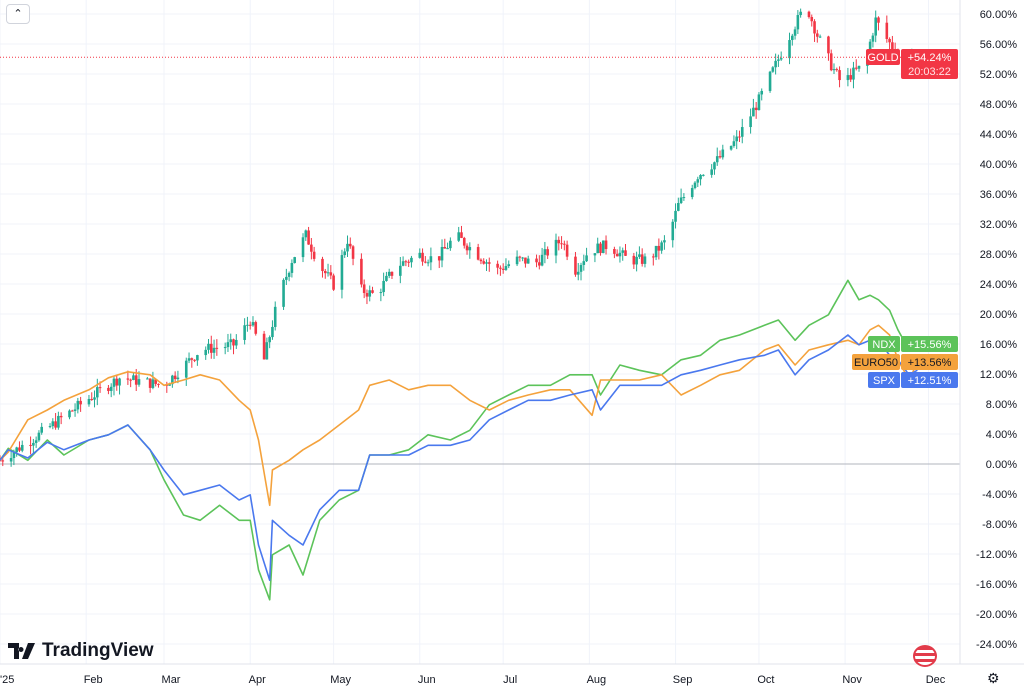  Describe the element at coordinates (98, 650) in the screenshot. I see `logo-text: TradingView` at that location.